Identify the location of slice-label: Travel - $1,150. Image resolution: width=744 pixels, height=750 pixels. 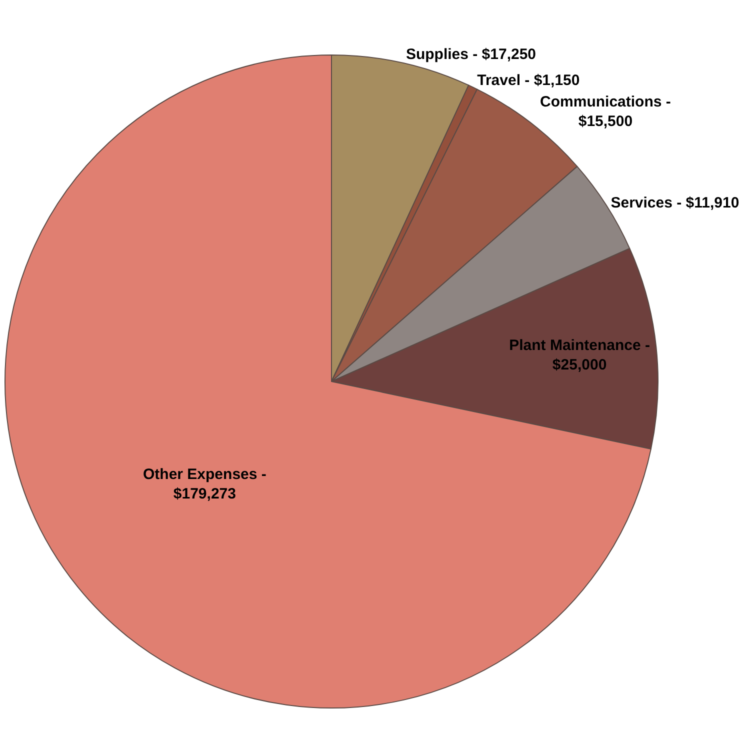
(528, 80).